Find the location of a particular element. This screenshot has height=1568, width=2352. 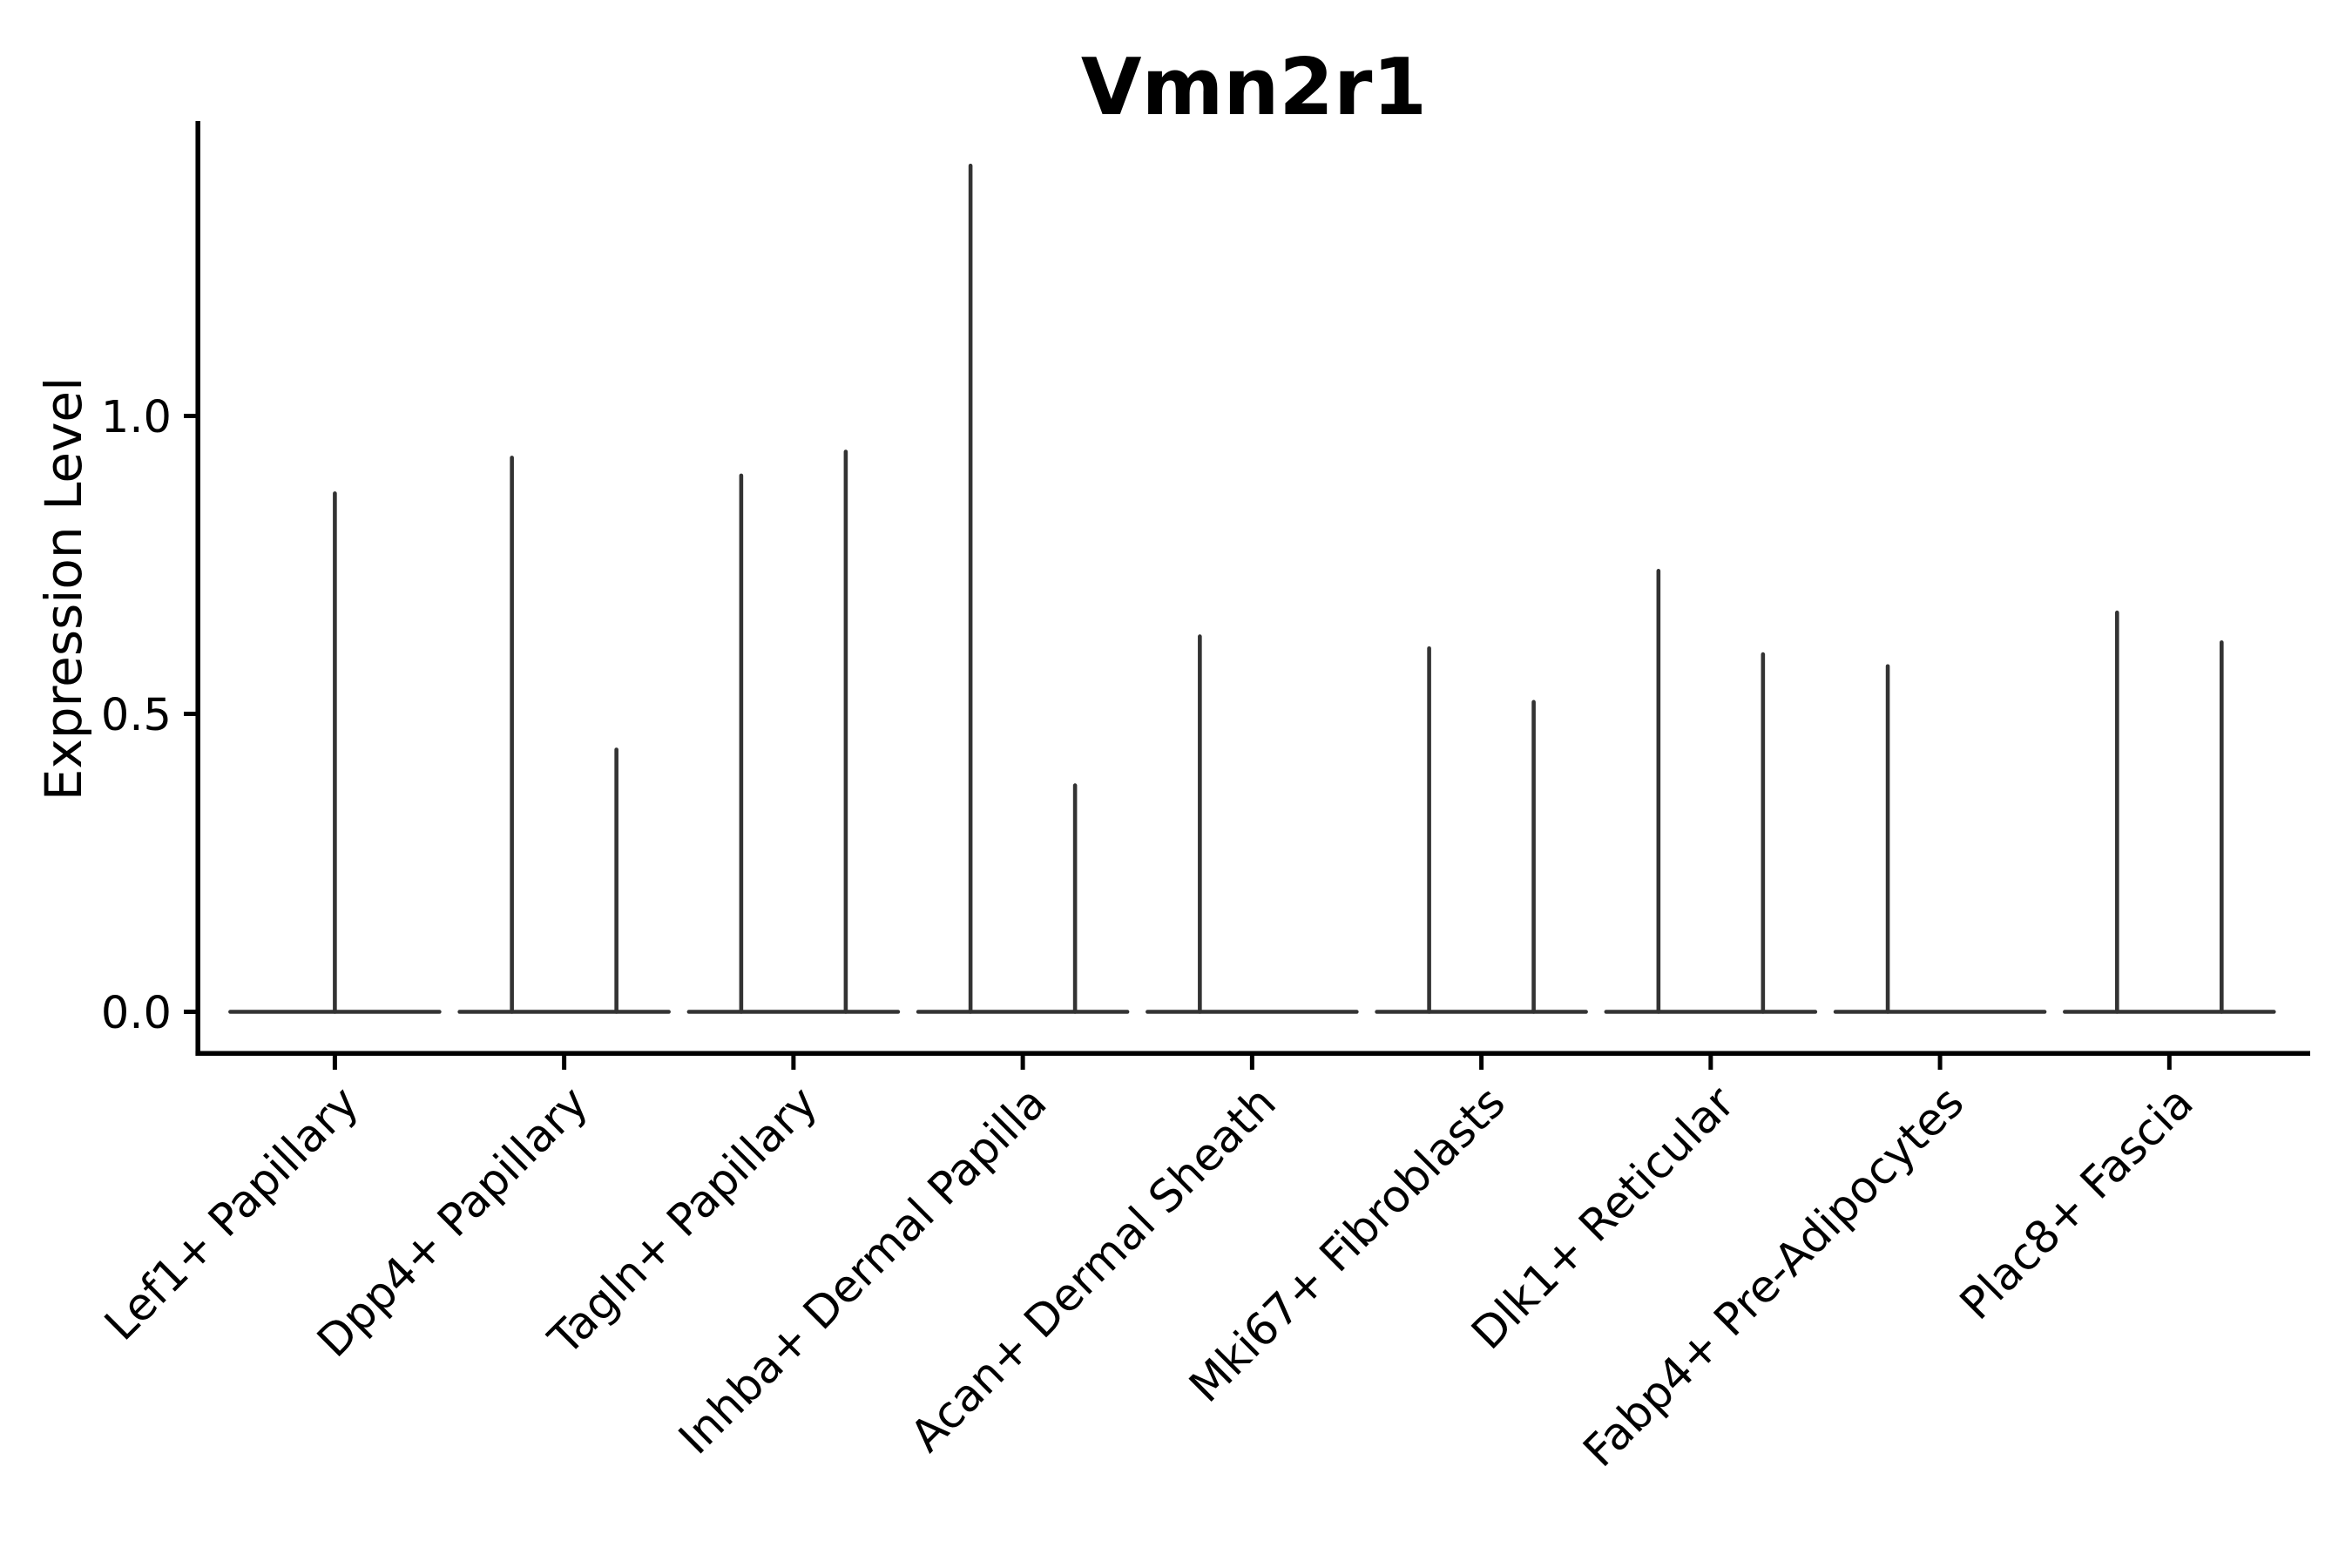

chart-title: Vmn2r1 is located at coordinates (1254, 87).